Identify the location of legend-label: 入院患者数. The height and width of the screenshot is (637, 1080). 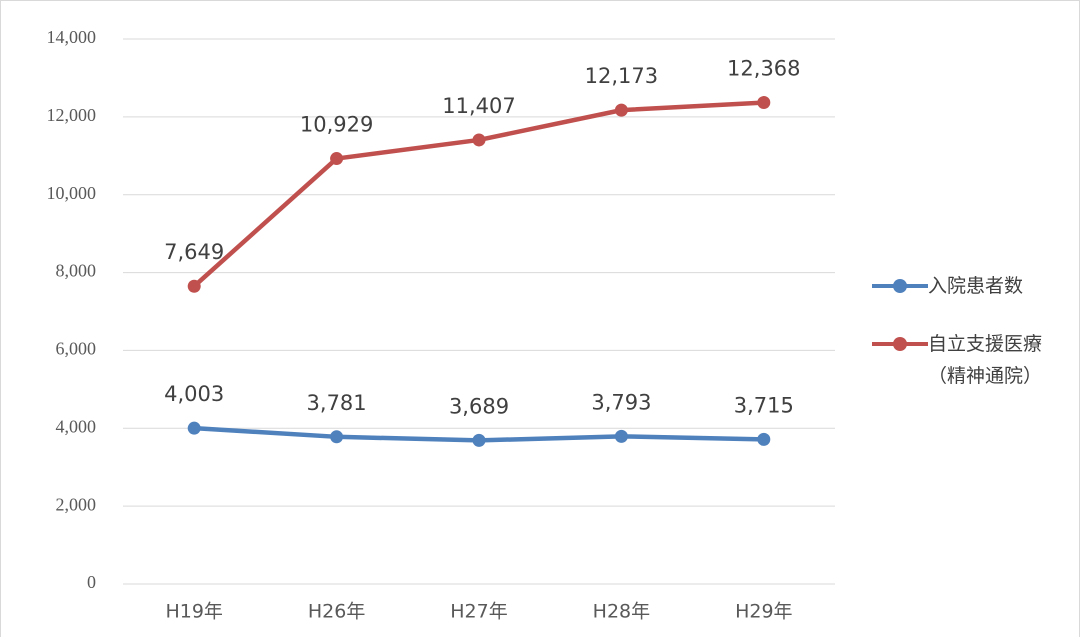
(976, 286).